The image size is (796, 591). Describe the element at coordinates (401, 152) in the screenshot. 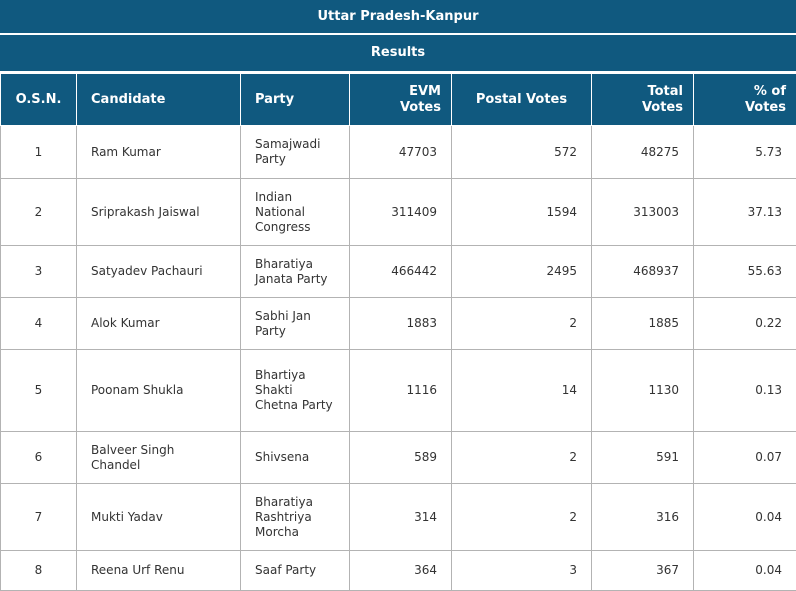

I see `cell-evm-votes: 47703` at that location.